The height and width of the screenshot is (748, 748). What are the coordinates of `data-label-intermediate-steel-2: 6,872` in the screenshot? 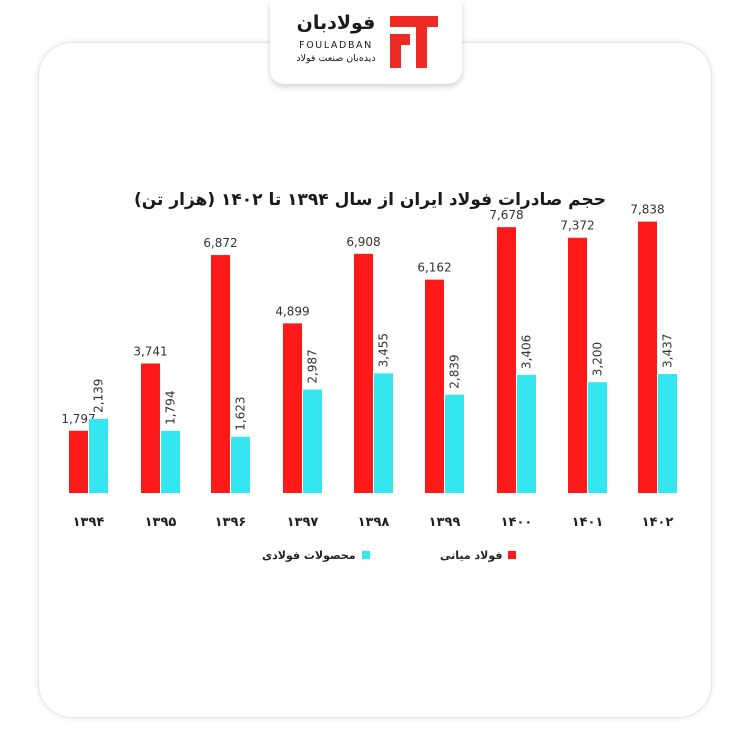 It's located at (220, 243).